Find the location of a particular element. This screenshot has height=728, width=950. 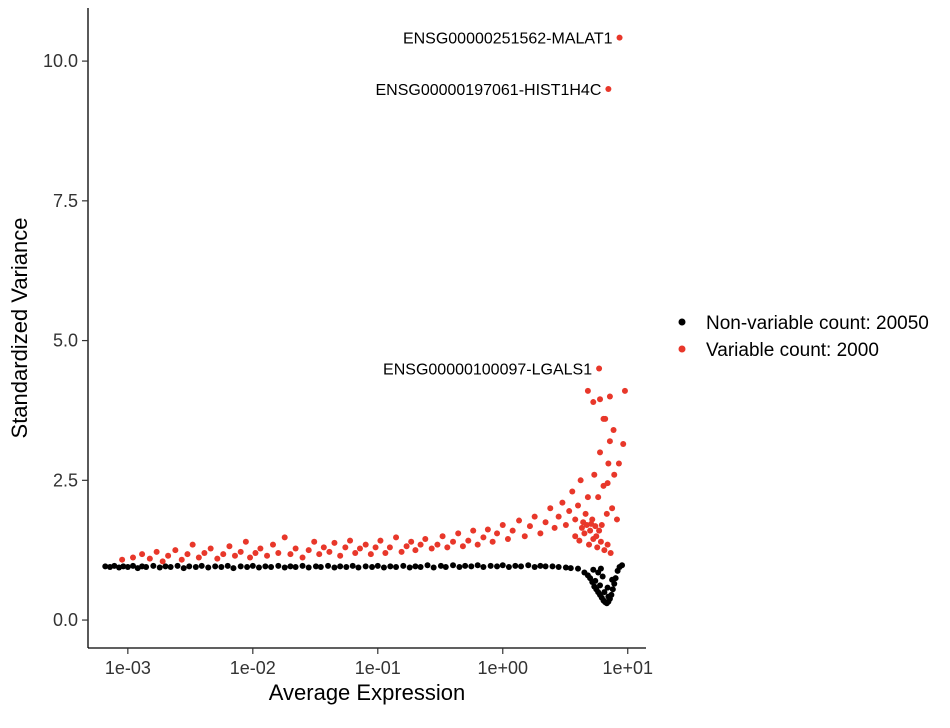

x-tick-label: 1e-01 is located at coordinates (378, 668).